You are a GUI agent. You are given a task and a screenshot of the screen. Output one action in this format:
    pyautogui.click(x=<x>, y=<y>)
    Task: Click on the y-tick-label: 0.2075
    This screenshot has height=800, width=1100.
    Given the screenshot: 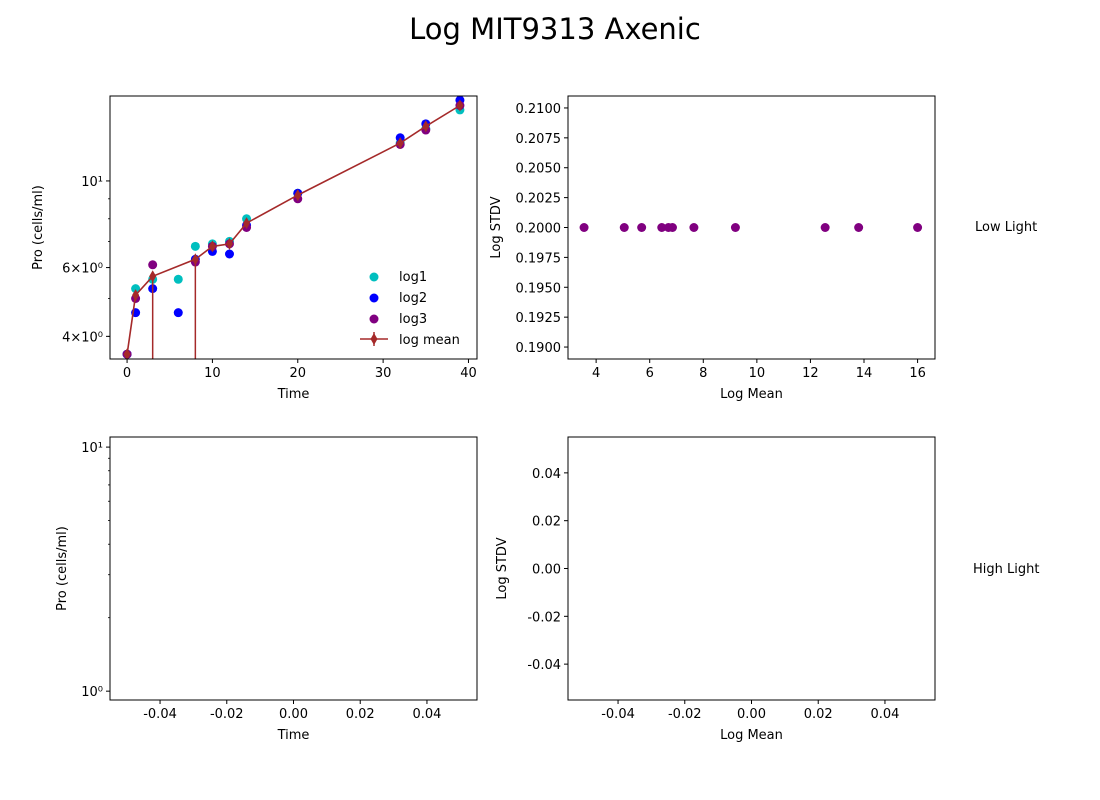 What is the action you would take?
    pyautogui.click(x=539, y=139)
    